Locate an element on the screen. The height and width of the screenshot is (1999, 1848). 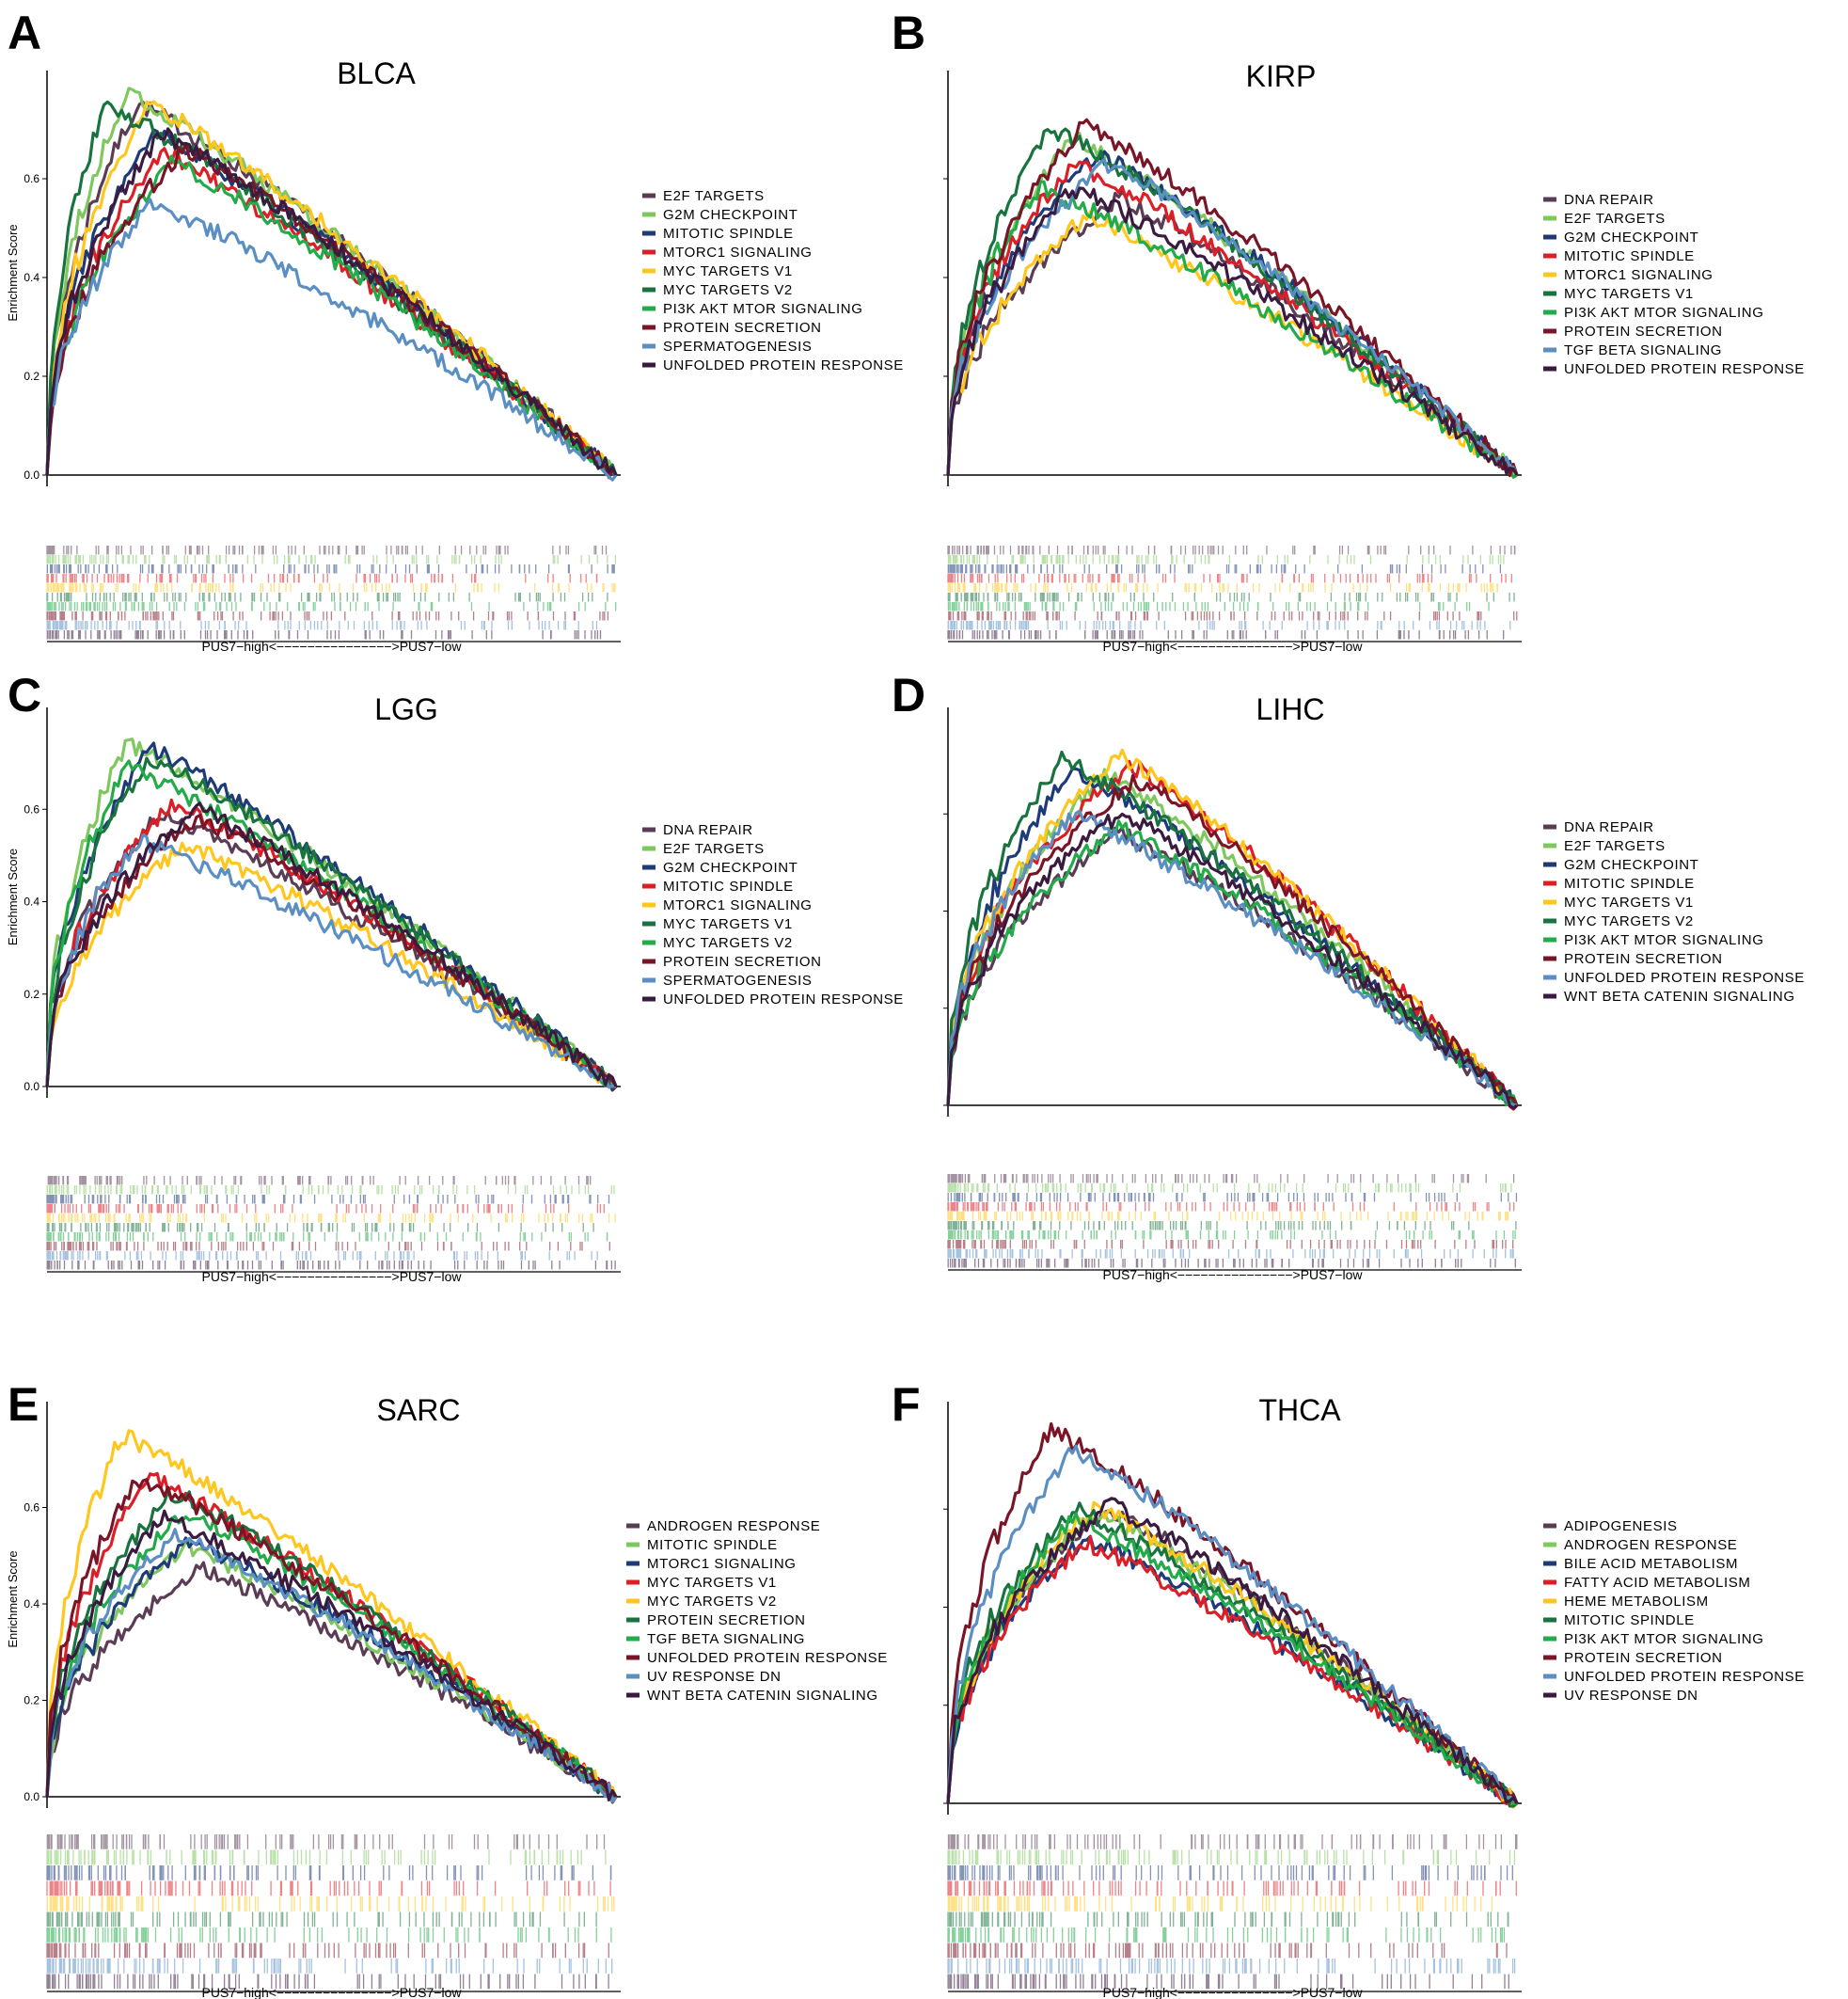
legend-entry: SPERMATOGENESIS is located at coordinates (737, 981).